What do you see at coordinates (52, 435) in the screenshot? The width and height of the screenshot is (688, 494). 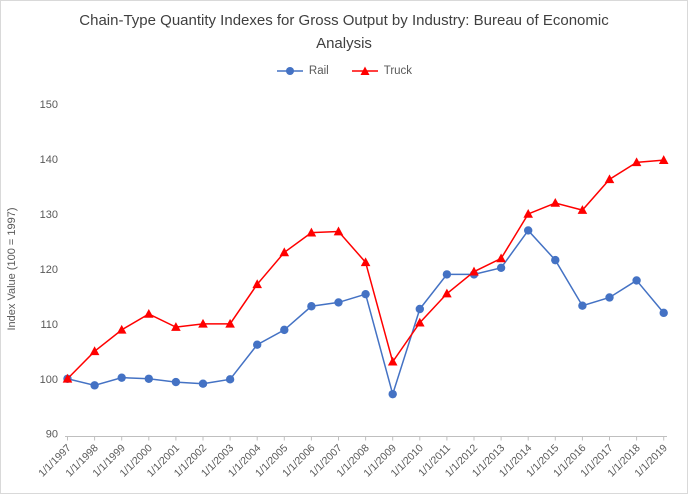 I see `y-axis-tick-label: 90` at bounding box center [52, 435].